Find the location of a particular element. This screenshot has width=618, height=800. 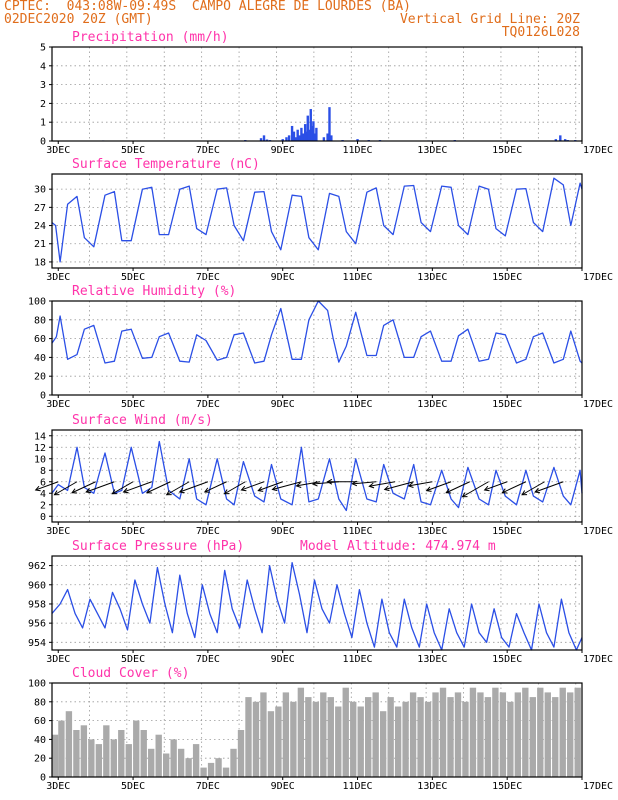

pressure-title: Surface Pressure (hPa) is located at coordinates (158, 546).